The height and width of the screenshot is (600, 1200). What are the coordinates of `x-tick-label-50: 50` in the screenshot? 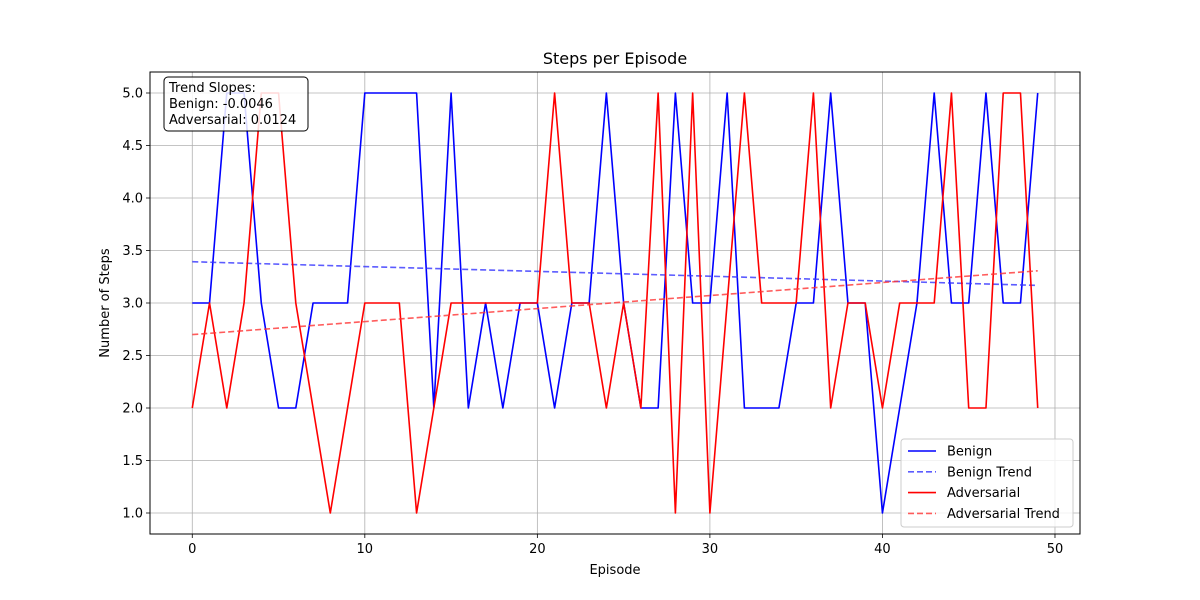 It's located at (1055, 549).